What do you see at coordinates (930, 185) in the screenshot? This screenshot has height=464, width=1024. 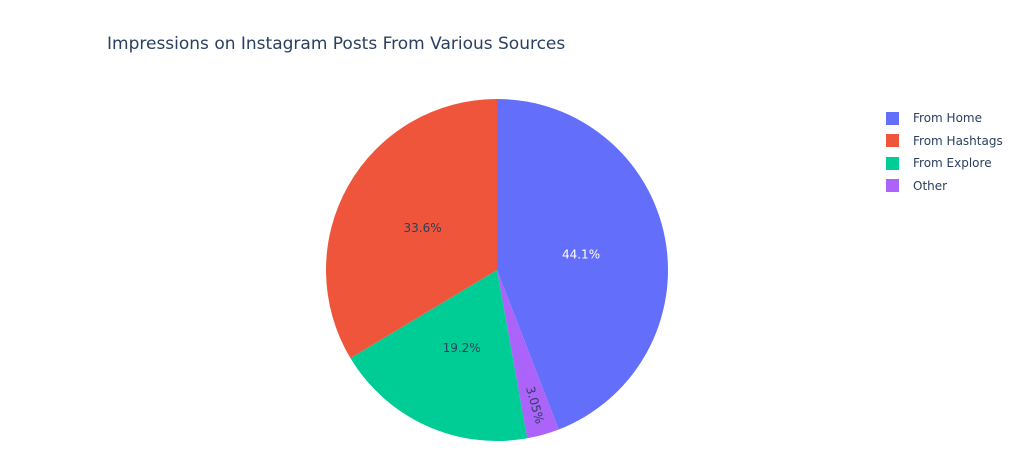 I see `legend-label-other: Other` at bounding box center [930, 185].